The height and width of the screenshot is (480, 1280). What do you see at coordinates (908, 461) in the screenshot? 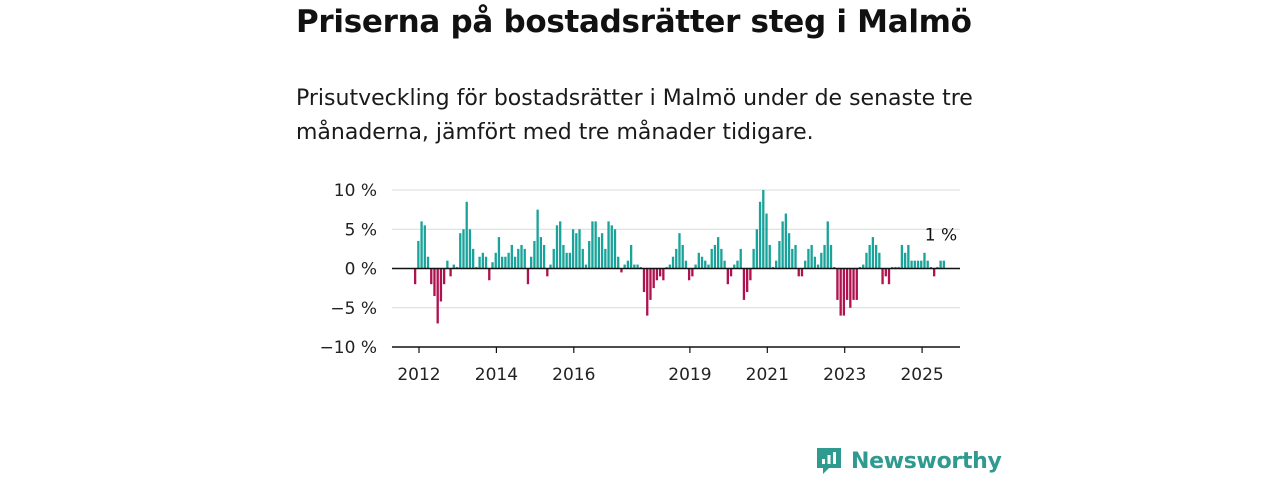
I see `brand-logo: Newsworthy` at bounding box center [908, 461].